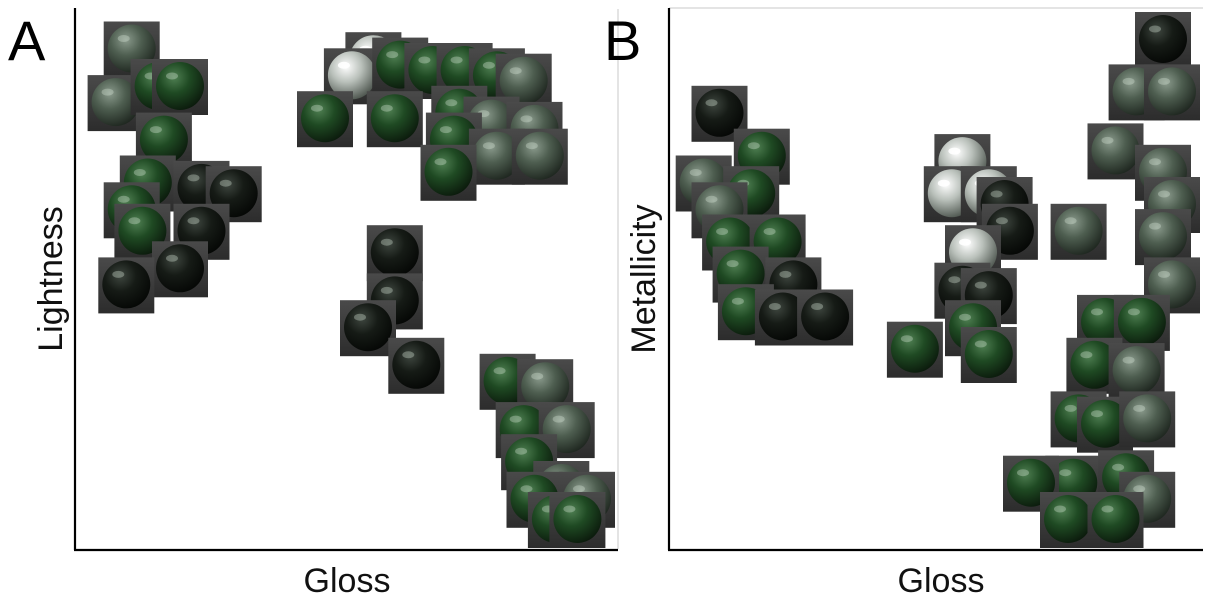  What do you see at coordinates (27, 40) in the screenshot?
I see `panel-a-label: A` at bounding box center [27, 40].